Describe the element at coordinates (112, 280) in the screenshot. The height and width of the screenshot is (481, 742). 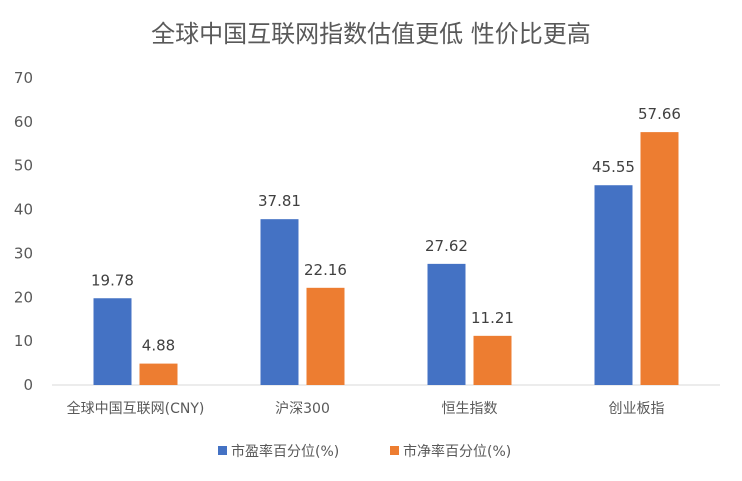
I see `data-label: 19.78` at that location.